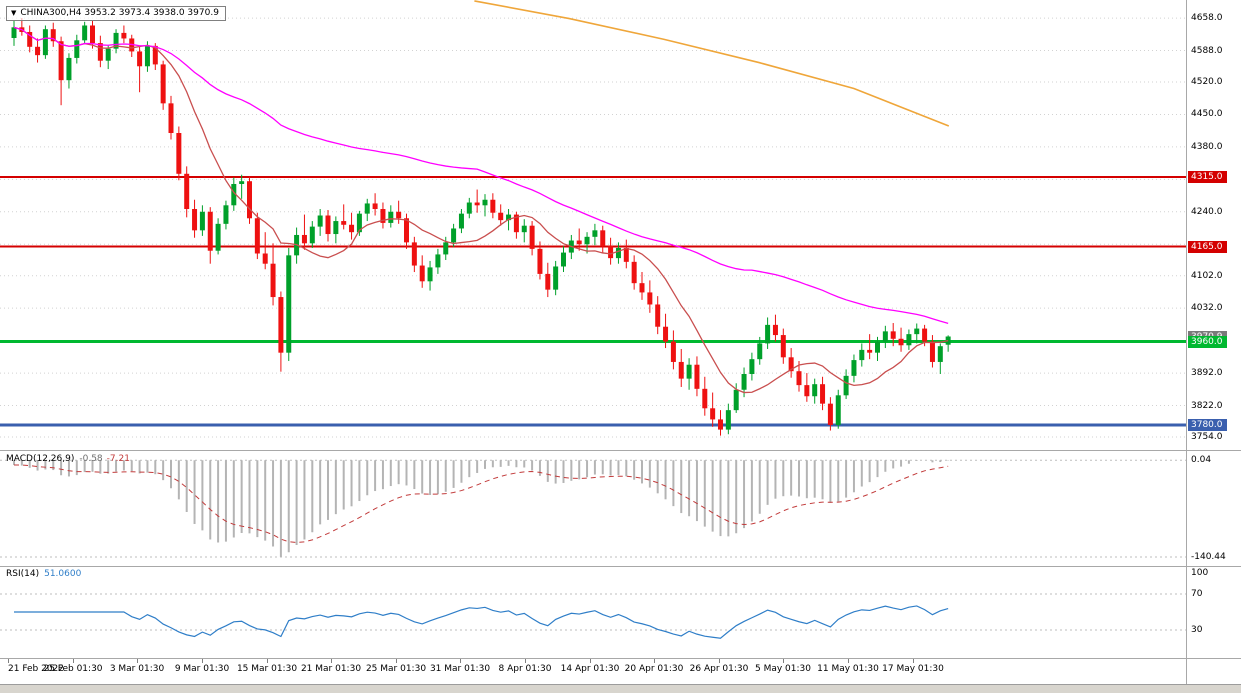  What do you see at coordinates (1207, 82) in the screenshot?
I see `price-tick-label: 4520.0` at bounding box center [1207, 82].